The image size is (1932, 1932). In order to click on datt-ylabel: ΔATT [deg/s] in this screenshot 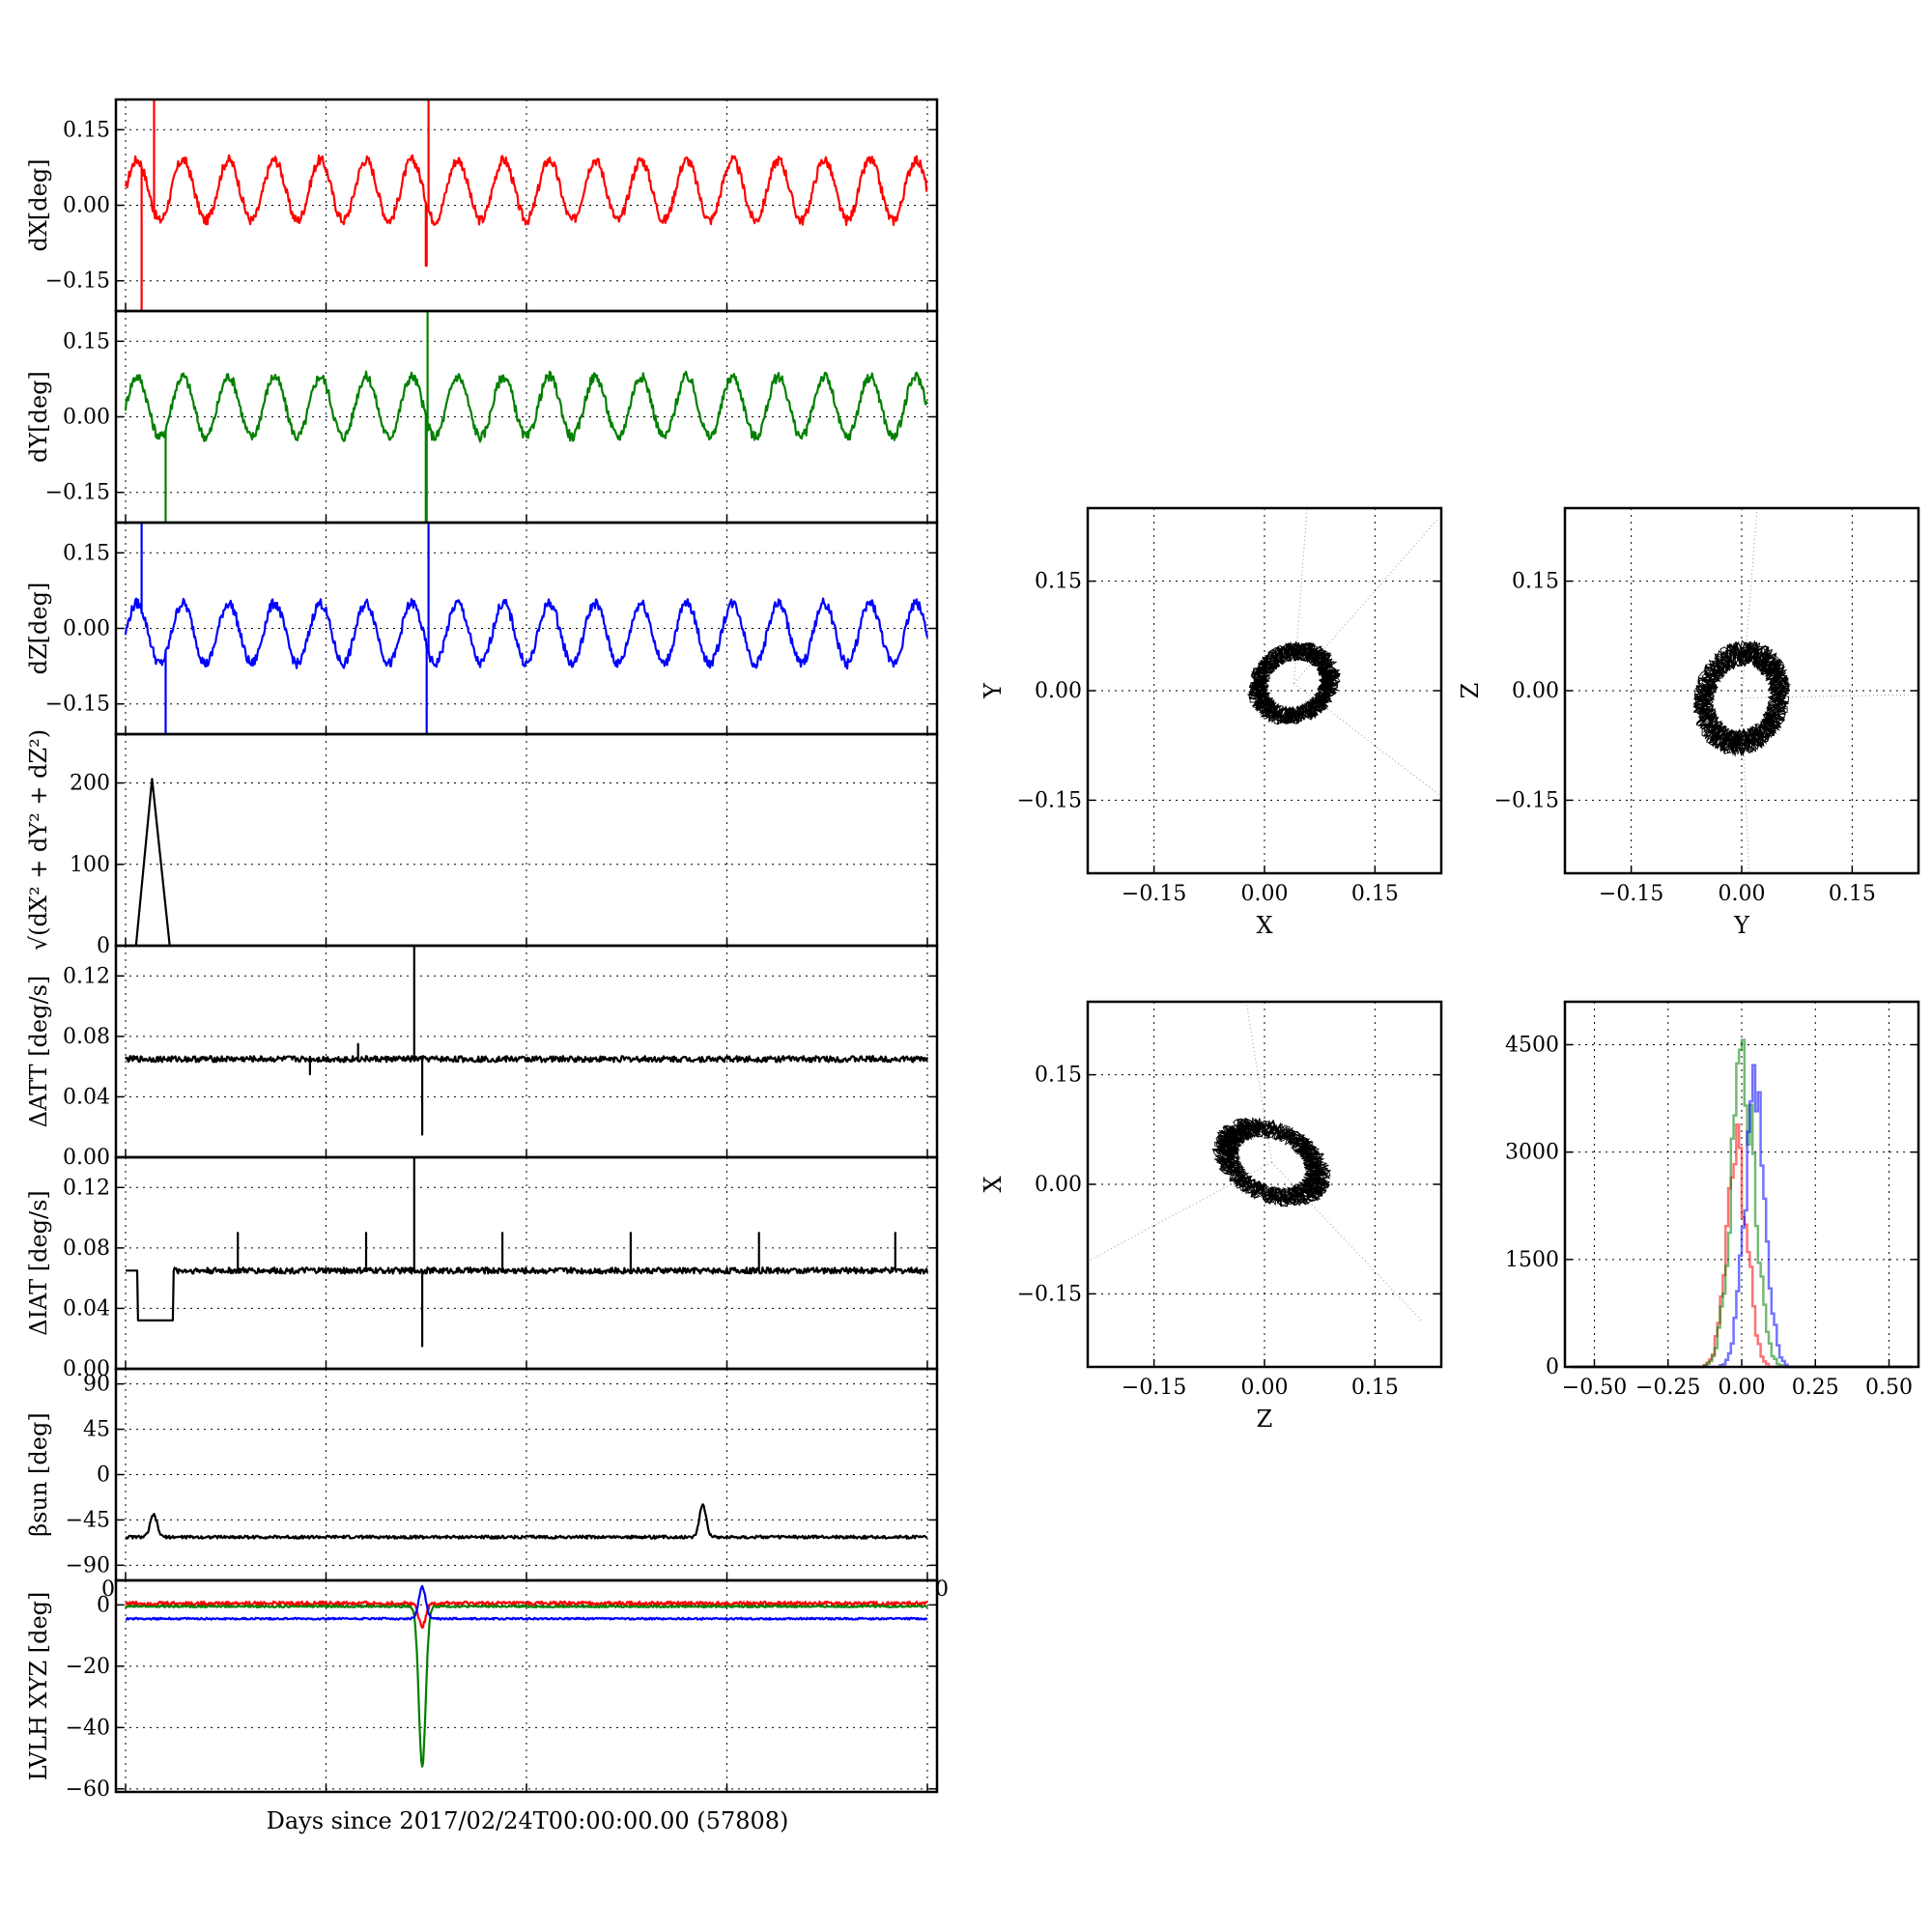, I will do `click(38, 1052)`.